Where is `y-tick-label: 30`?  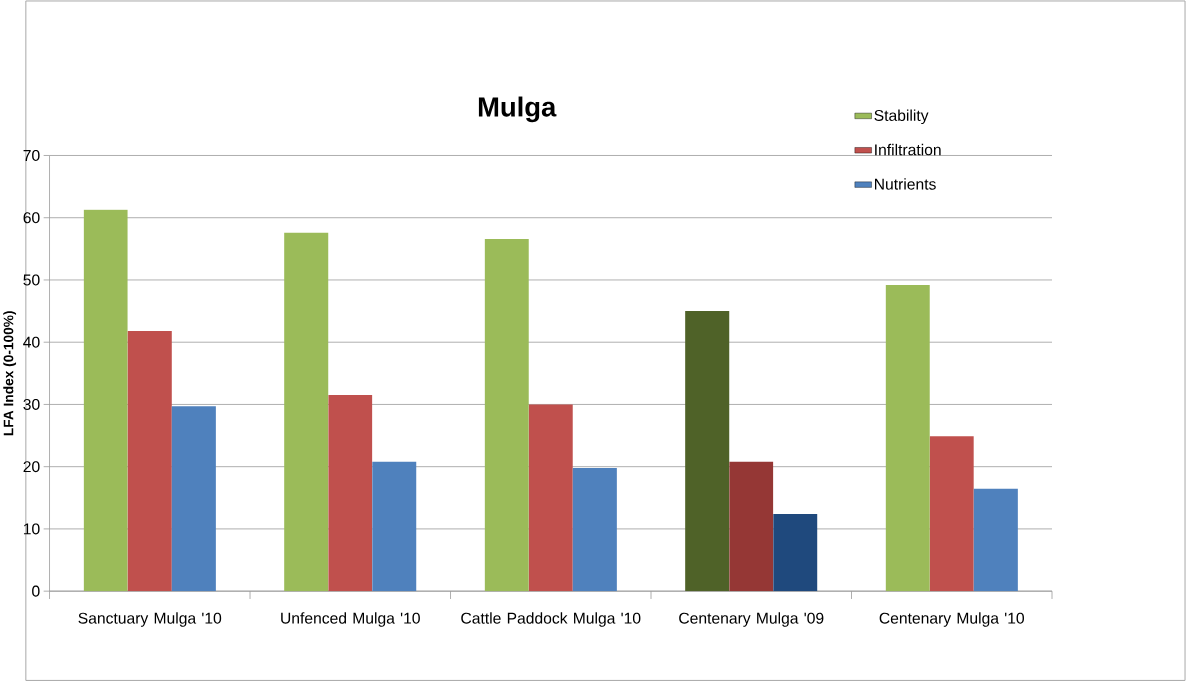
y-tick-label: 30 is located at coordinates (31, 404).